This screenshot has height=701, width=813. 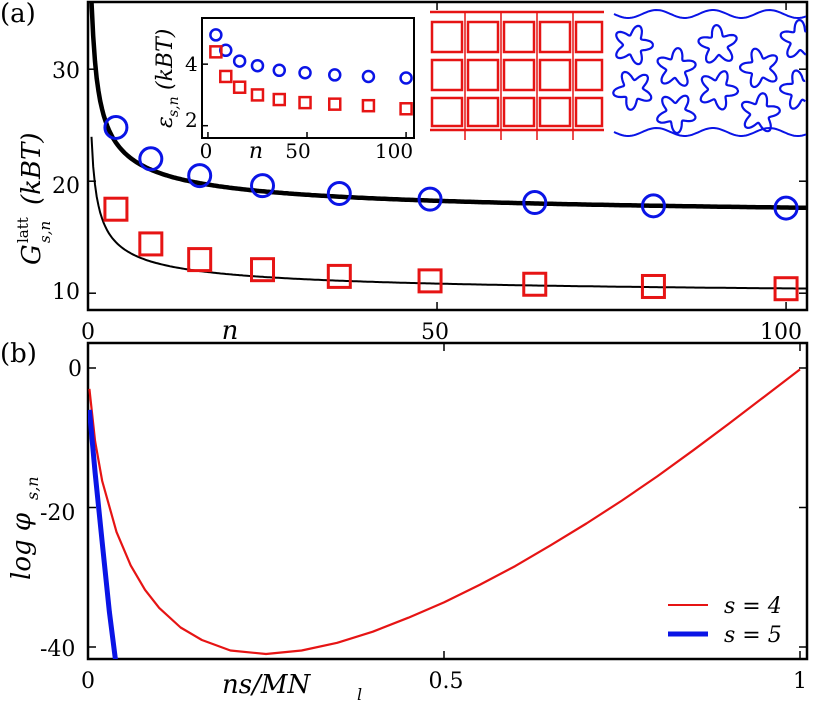 I want to click on x-axis-label-a: n, so click(x=230, y=331).